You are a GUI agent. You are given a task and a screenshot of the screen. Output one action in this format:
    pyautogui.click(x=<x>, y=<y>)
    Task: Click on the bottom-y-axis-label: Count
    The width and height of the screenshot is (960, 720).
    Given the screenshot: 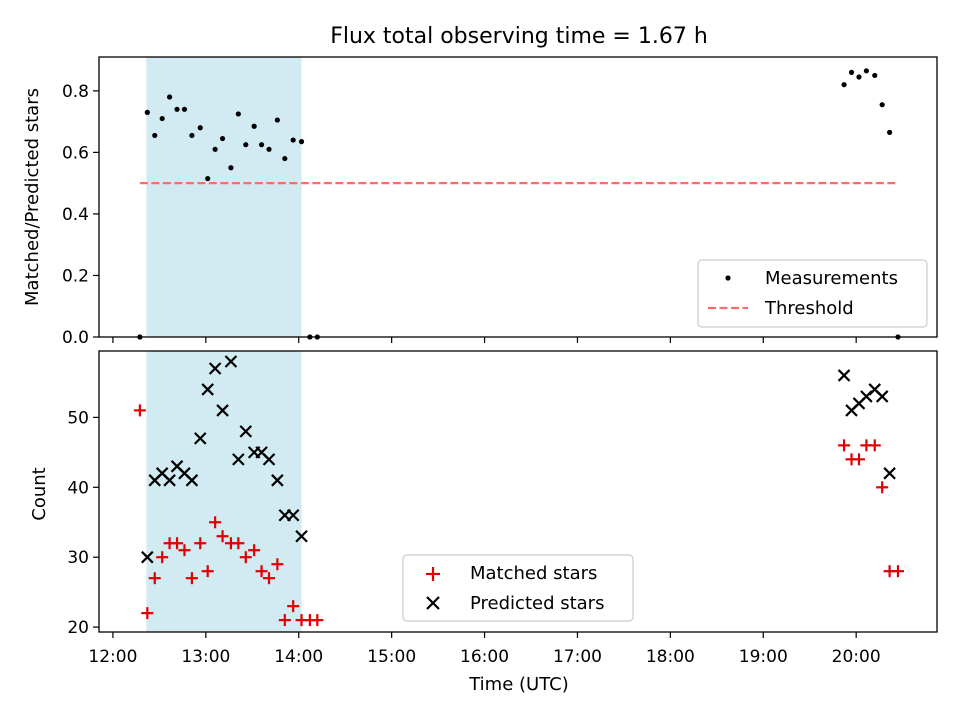 What is the action you would take?
    pyautogui.click(x=39, y=493)
    